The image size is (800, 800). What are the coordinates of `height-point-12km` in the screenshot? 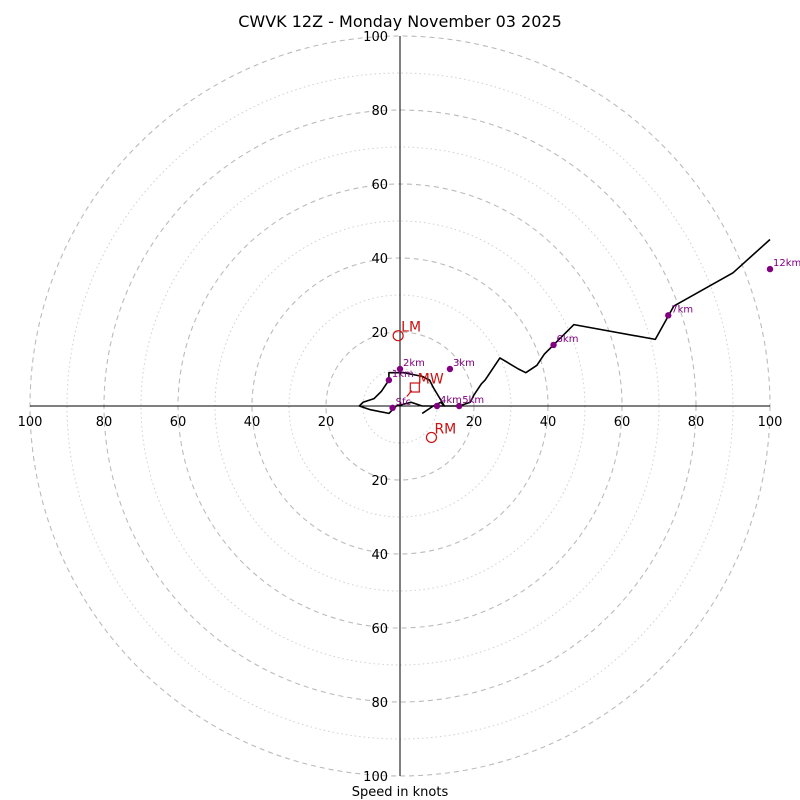 It's located at (770, 269).